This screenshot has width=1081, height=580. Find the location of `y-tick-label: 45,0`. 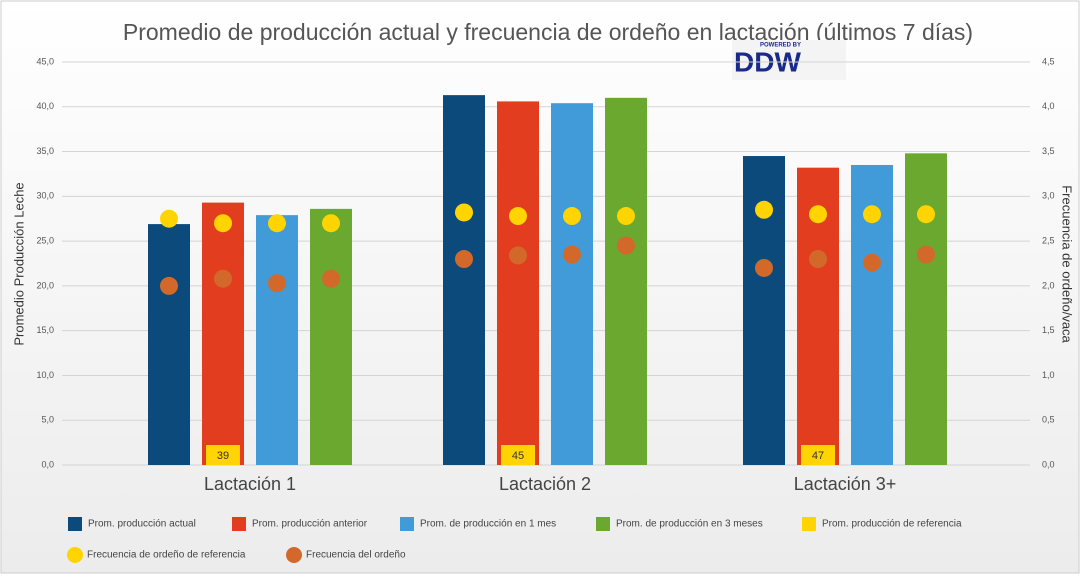

y-tick-label: 45,0 is located at coordinates (45, 61).